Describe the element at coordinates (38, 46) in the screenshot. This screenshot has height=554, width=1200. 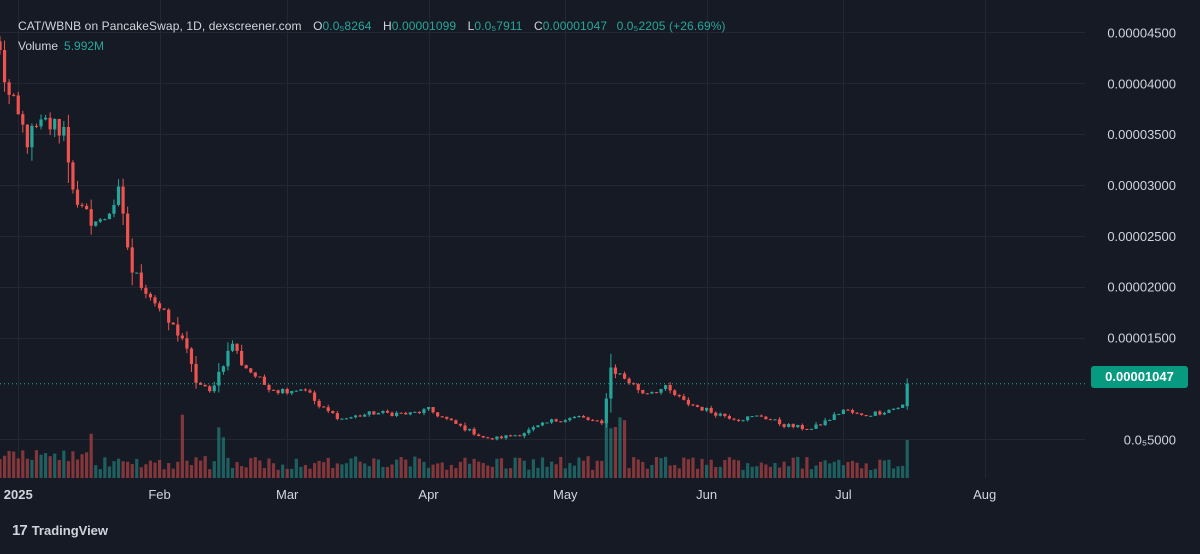
I see `volume-label: Volume` at that location.